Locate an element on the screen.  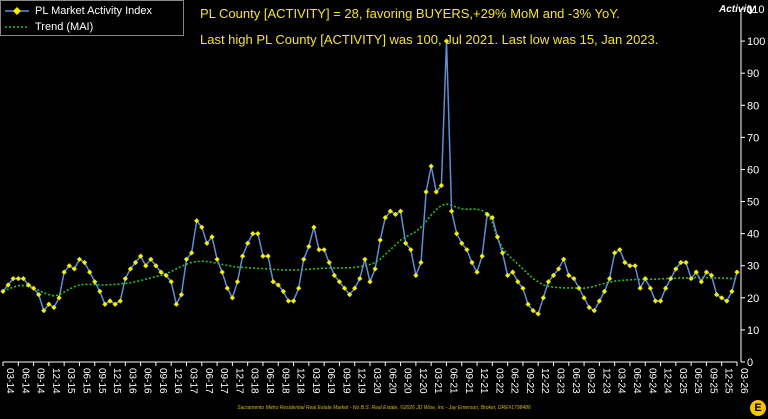
legend-trend-swatch is located at coordinates (17, 27).